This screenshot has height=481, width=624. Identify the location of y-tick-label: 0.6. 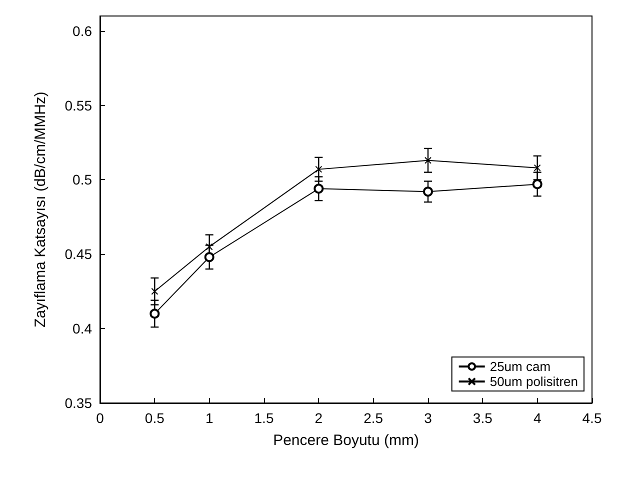
(82, 30).